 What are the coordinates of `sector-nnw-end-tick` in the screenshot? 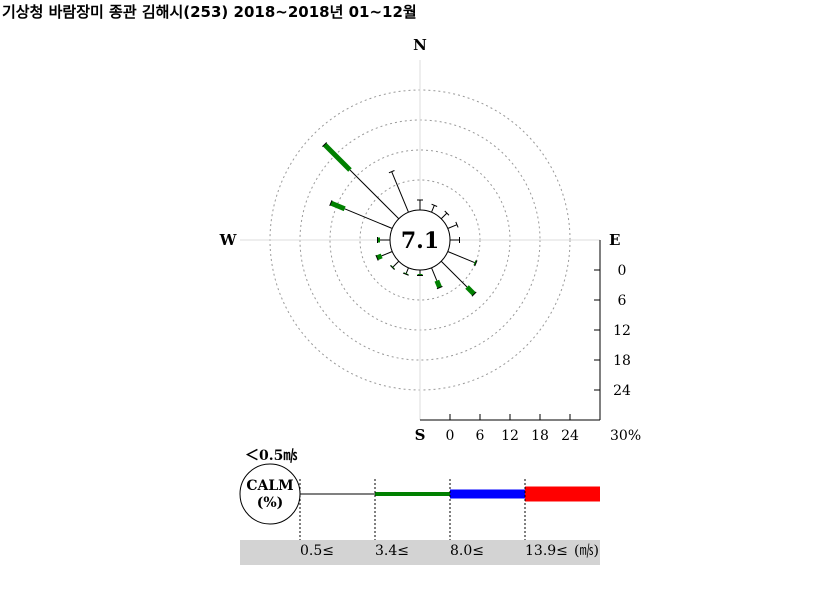 It's located at (391, 172).